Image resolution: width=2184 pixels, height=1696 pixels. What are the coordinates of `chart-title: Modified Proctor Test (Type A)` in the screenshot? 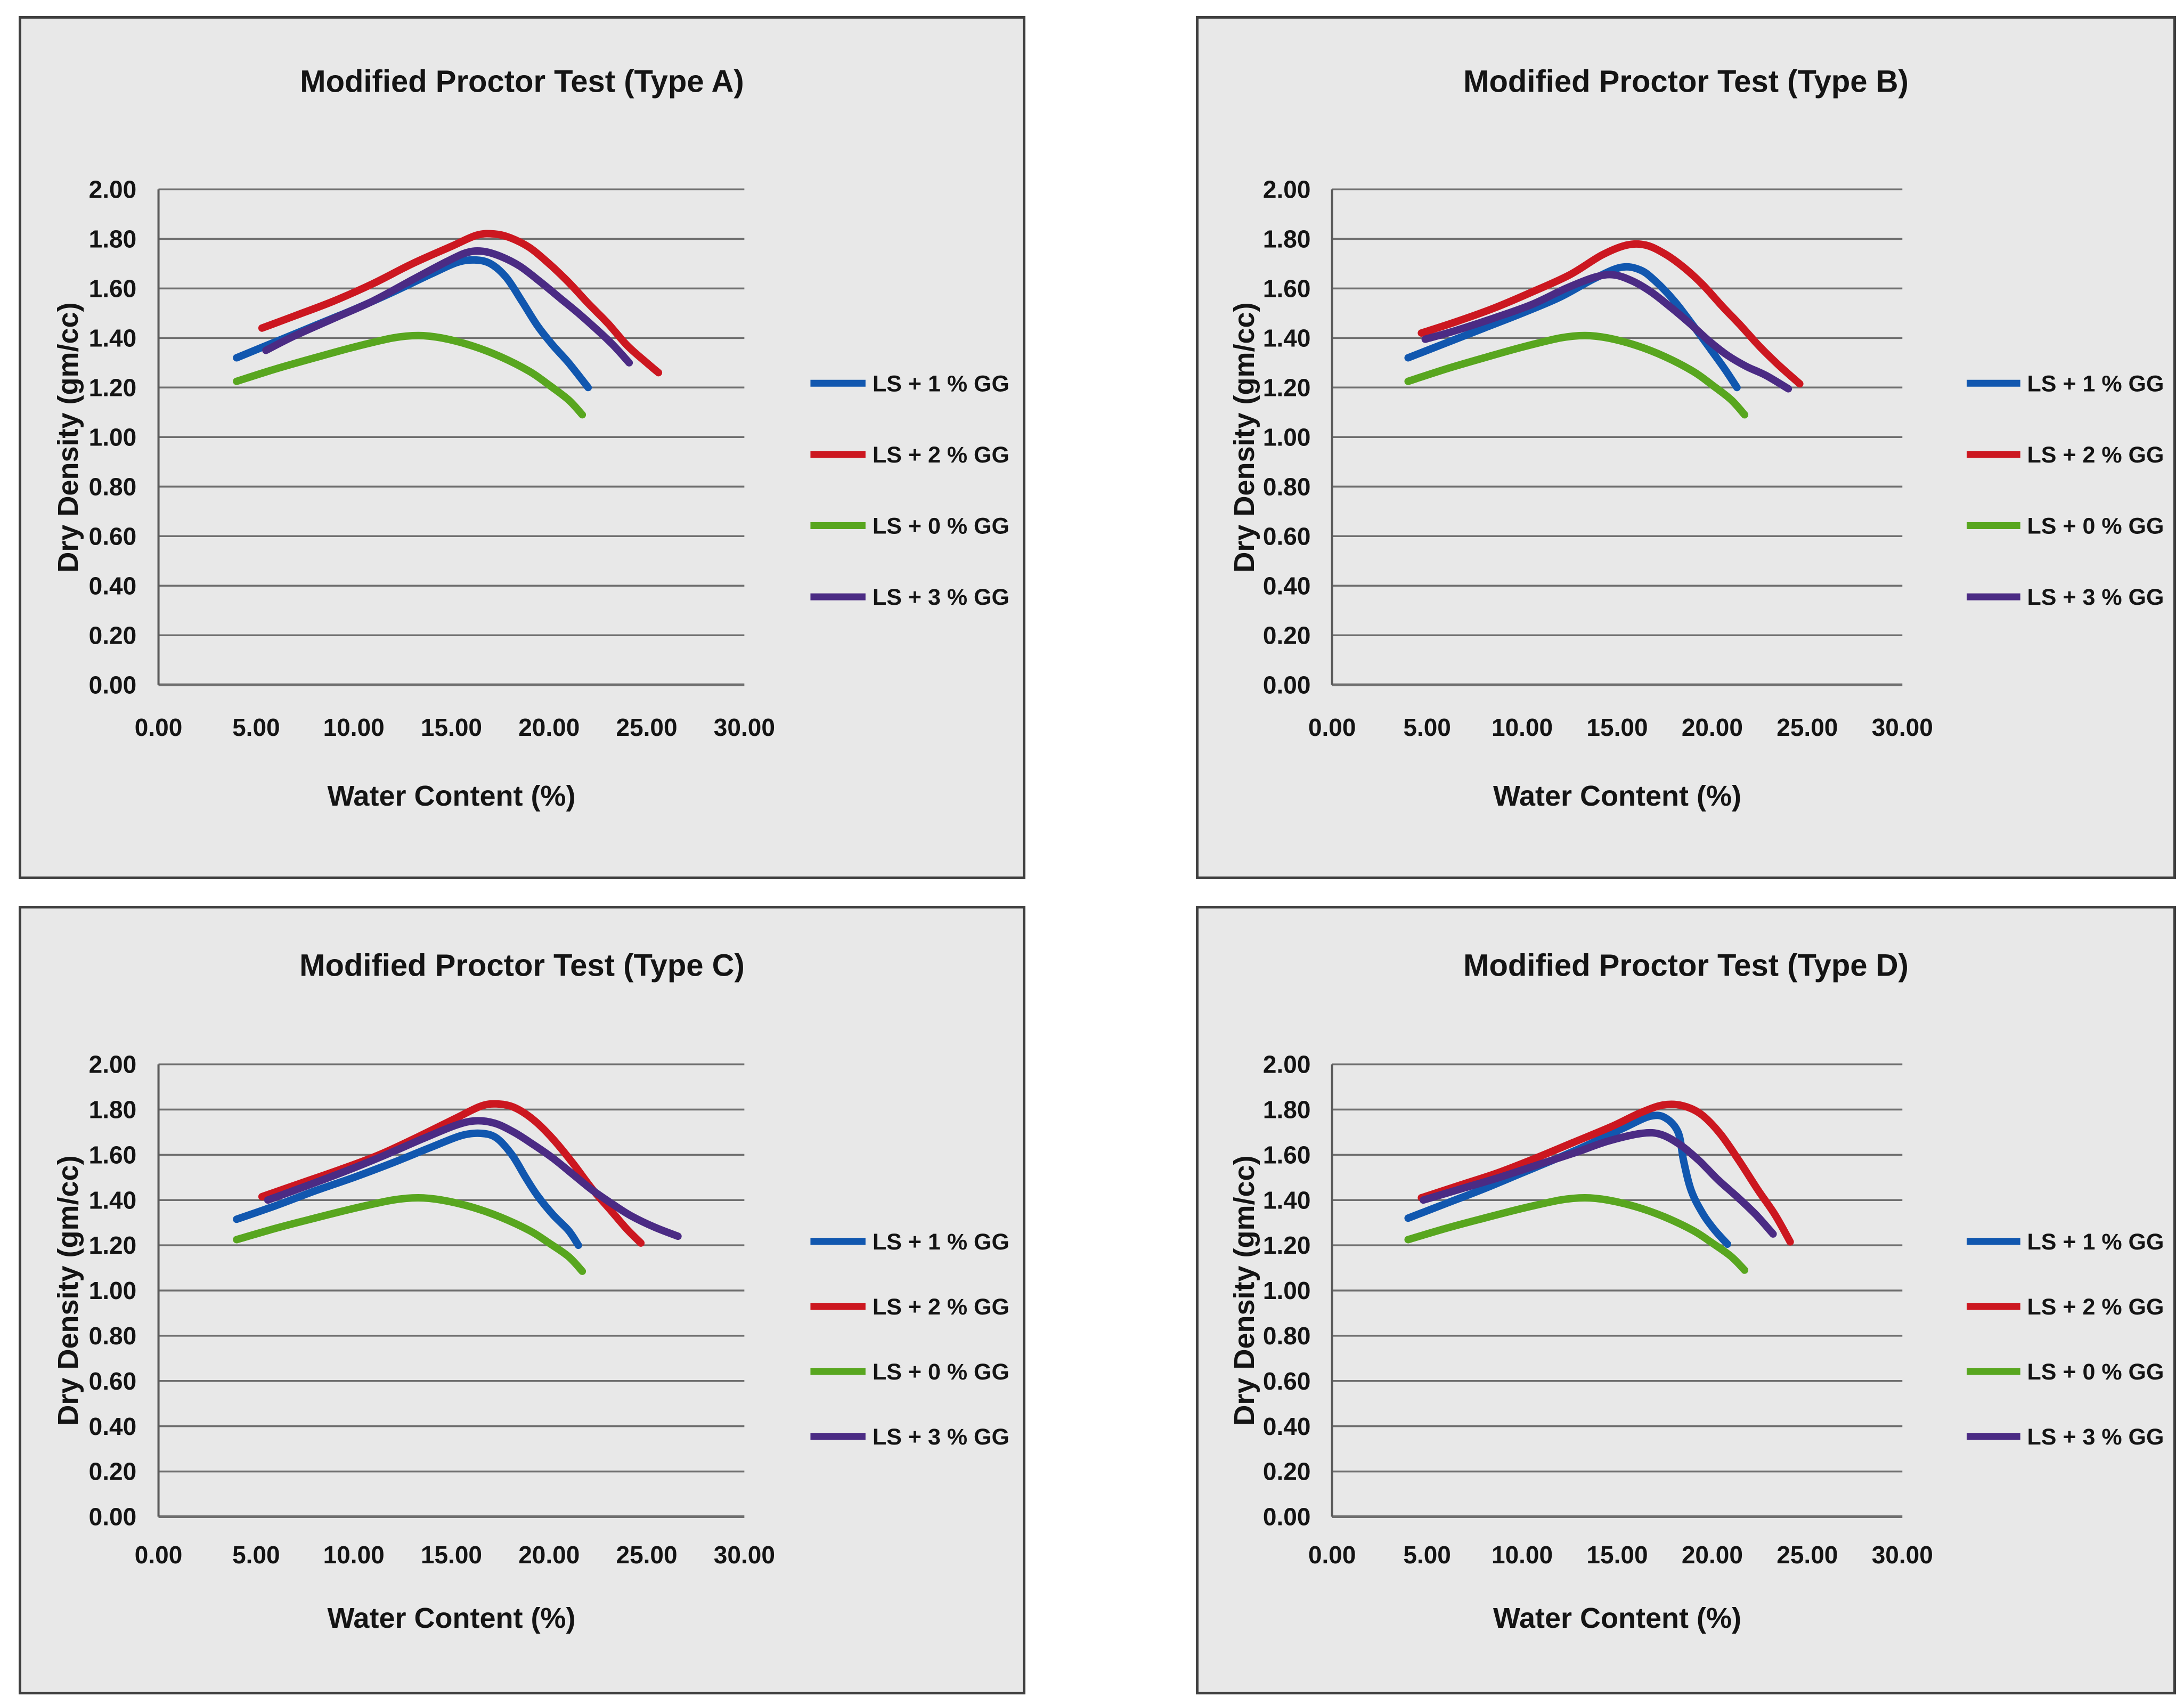 It's located at (522, 81).